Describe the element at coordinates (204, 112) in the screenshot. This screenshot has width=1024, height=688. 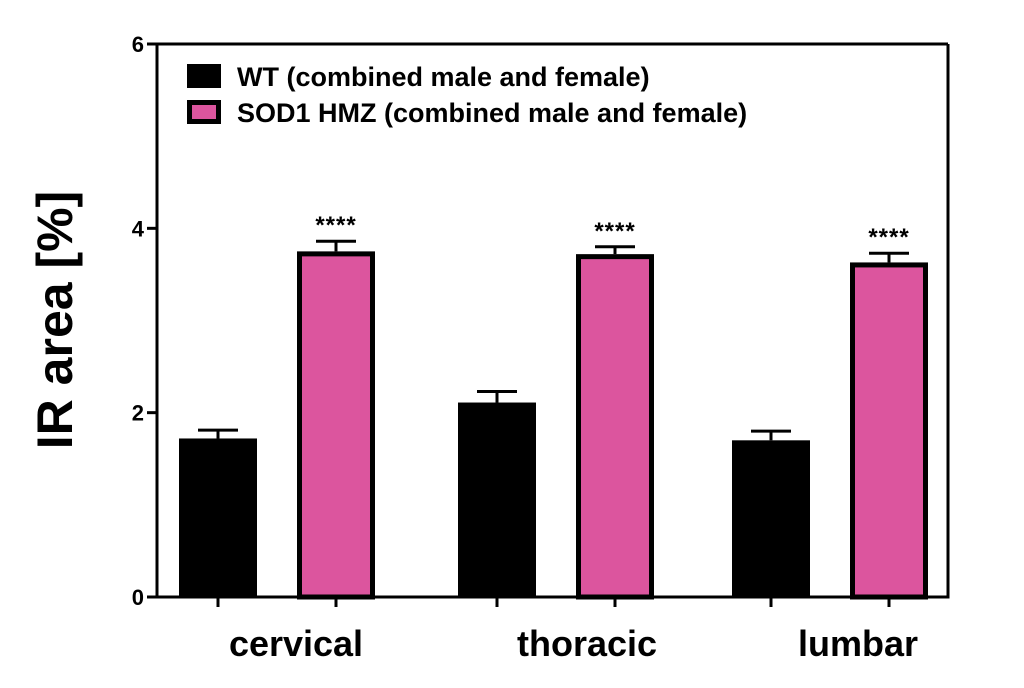
I see `legend-swatch-sod1` at that location.